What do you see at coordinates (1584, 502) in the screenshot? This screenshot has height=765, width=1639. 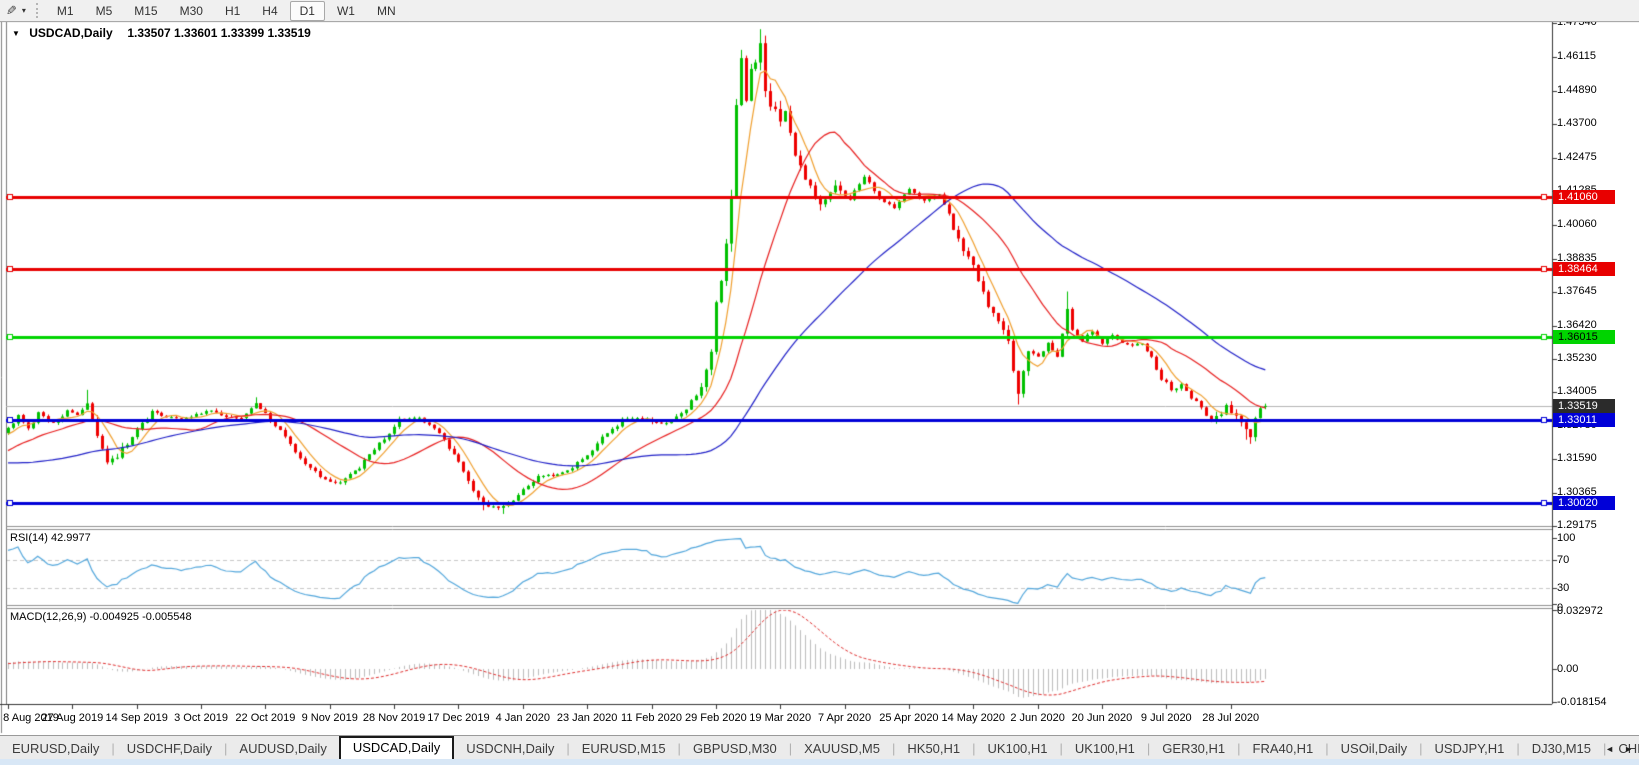 I see `hline-price-badge: 1.30020` at bounding box center [1584, 502].